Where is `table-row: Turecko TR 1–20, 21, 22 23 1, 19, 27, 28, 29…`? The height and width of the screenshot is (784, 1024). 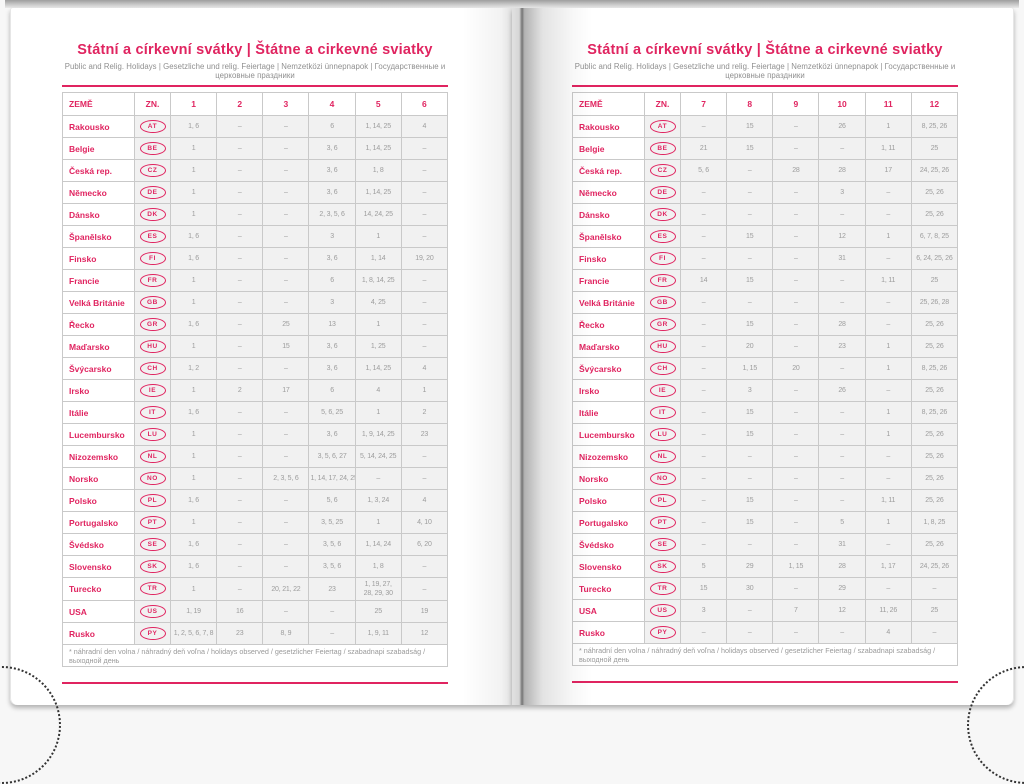
table-row: Turecko TR 1–20, 21, 22 23 1, 19, 27, 28, 29… is located at coordinates (255, 589).